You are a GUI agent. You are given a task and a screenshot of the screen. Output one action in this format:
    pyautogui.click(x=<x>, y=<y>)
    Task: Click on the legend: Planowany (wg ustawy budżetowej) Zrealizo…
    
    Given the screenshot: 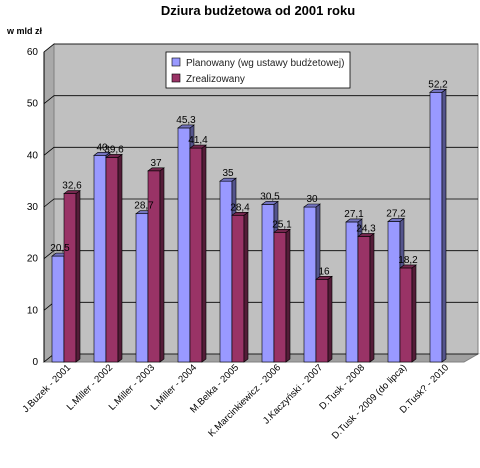 What is the action you would take?
    pyautogui.click(x=258, y=70)
    